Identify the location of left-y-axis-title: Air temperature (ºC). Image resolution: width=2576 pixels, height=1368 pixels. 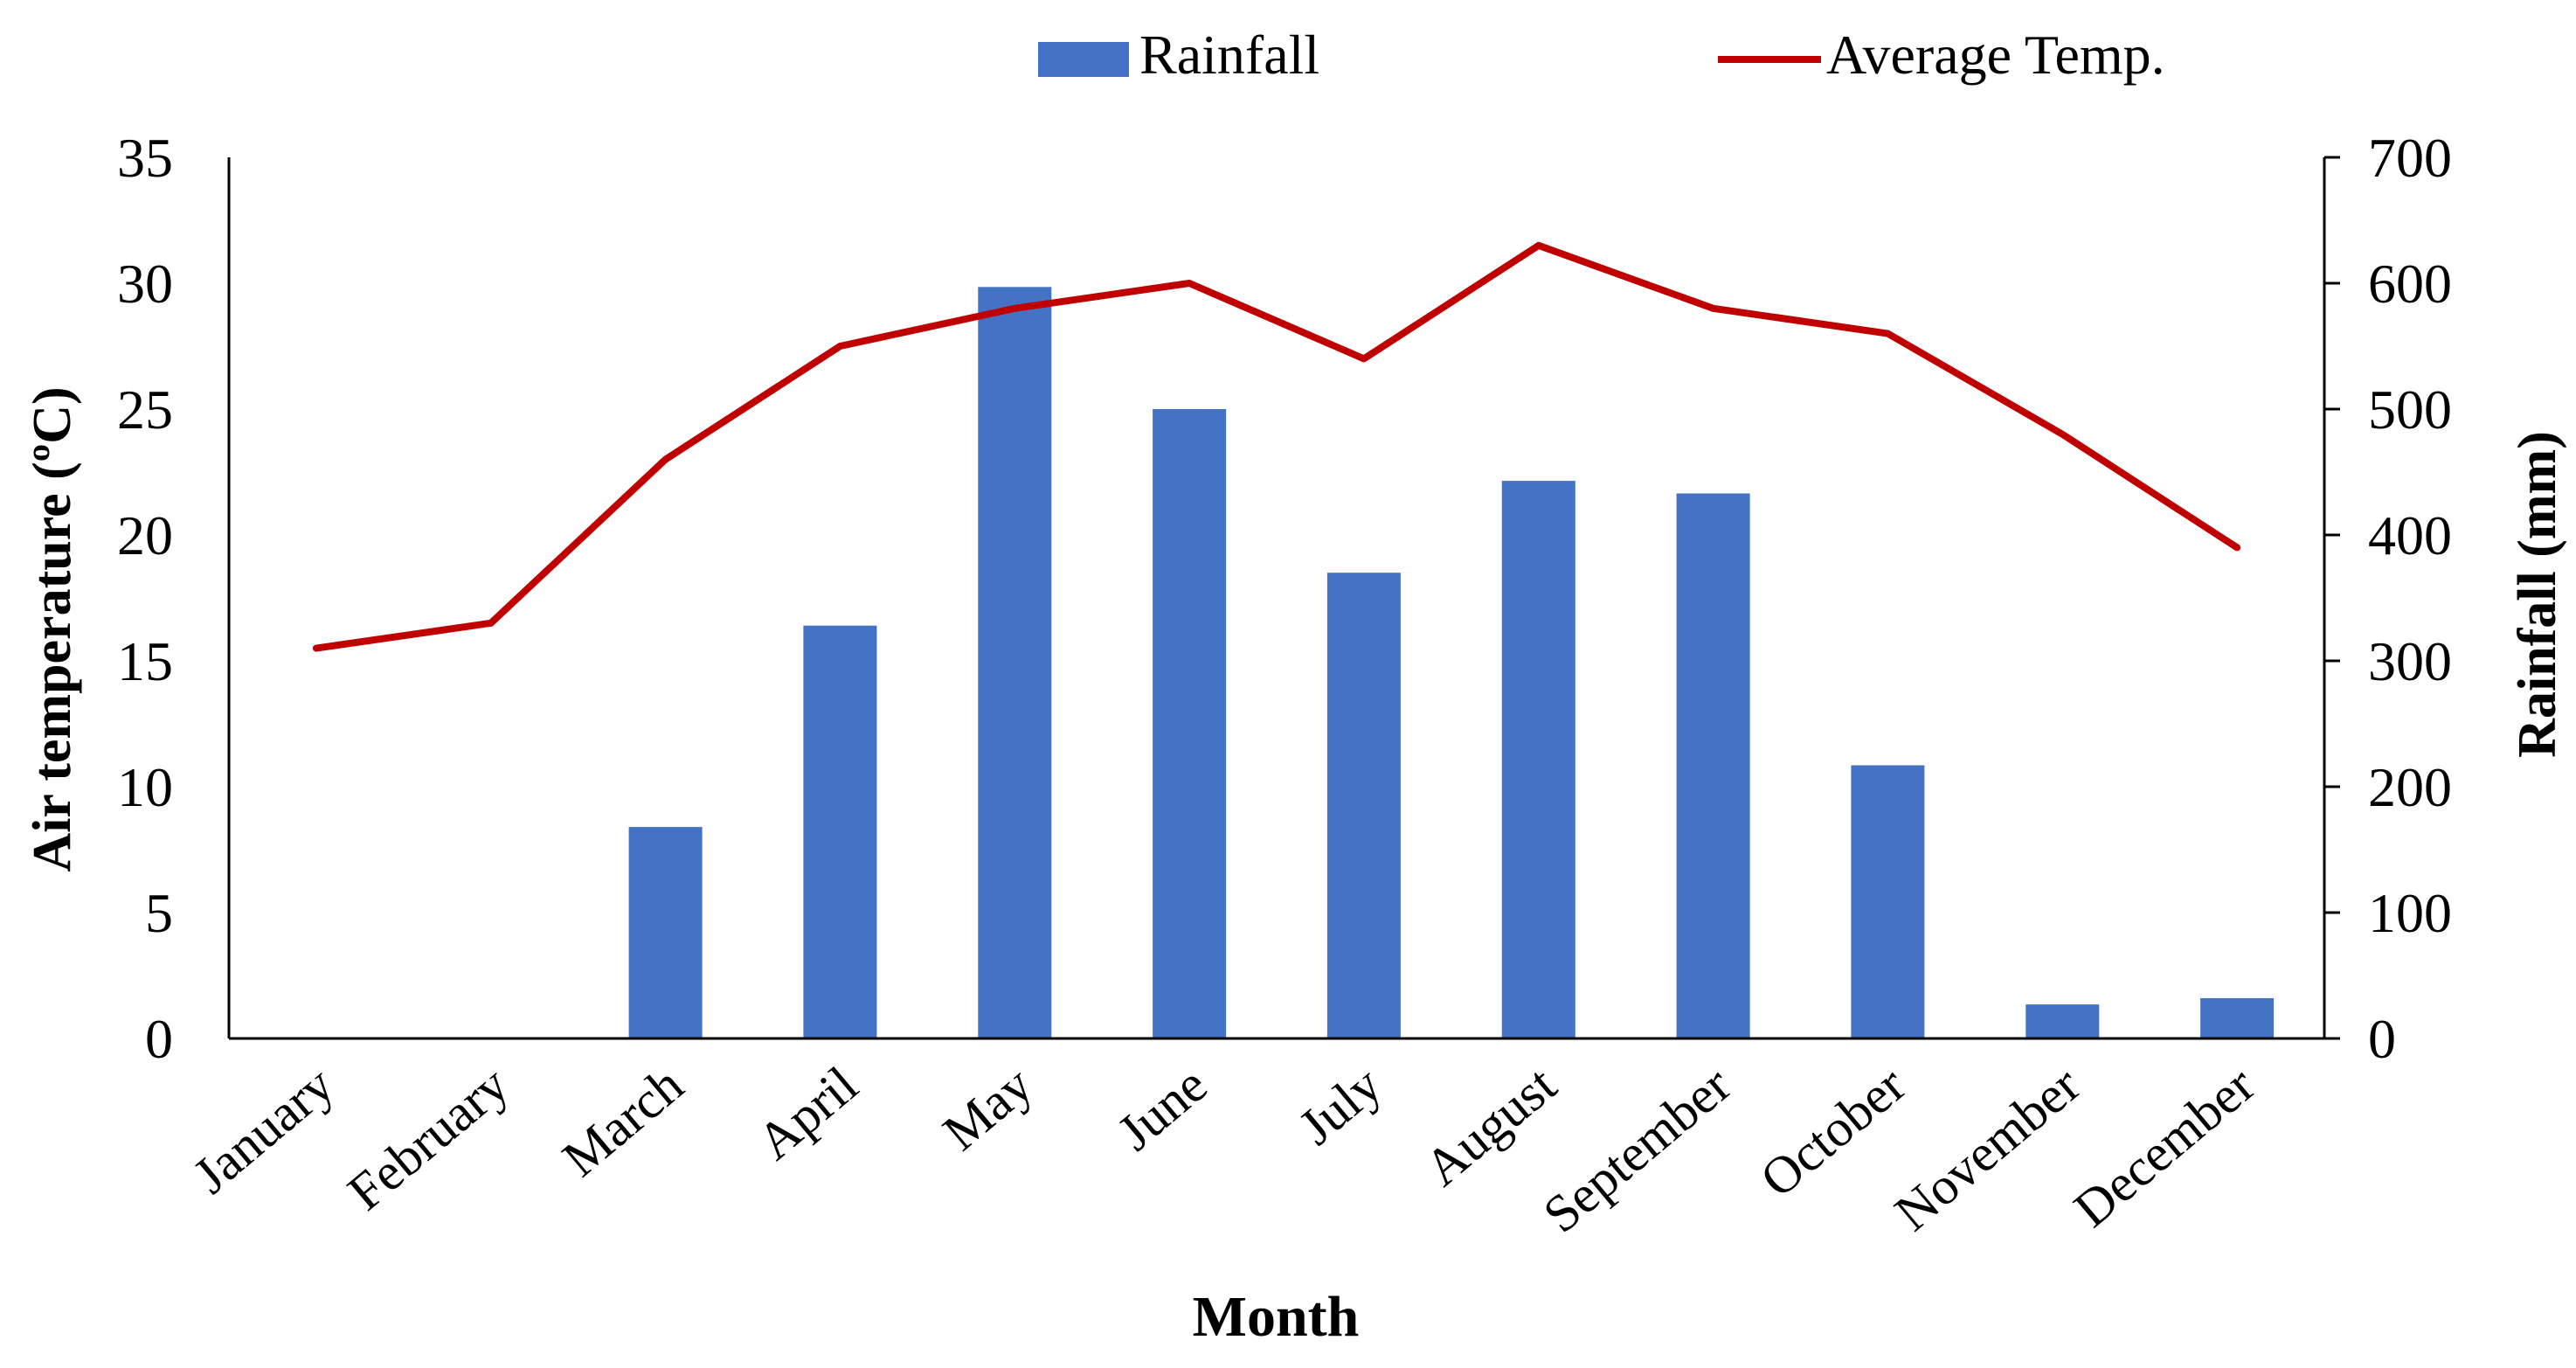
(52, 629).